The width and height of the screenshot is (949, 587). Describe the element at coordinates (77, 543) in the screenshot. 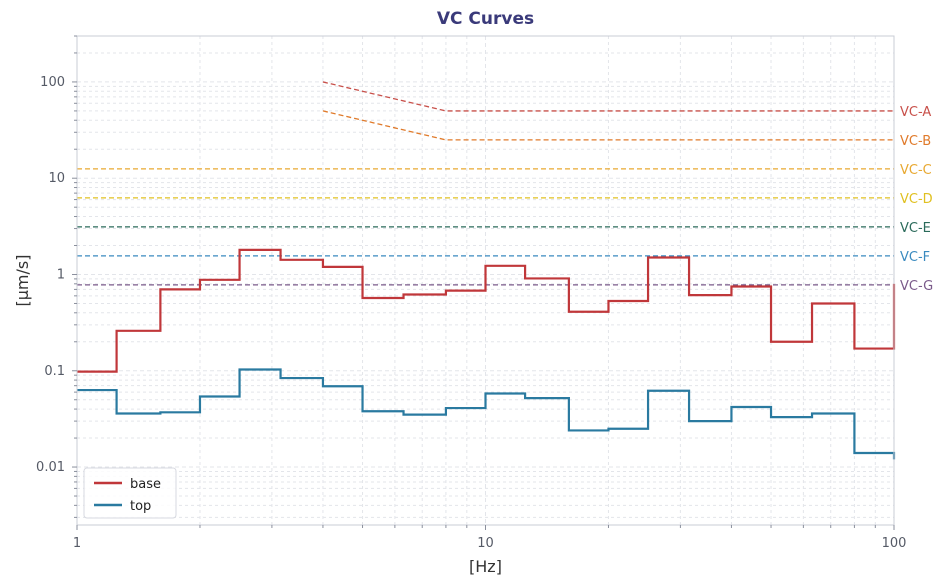

I see `x-tick-label: 1` at that location.